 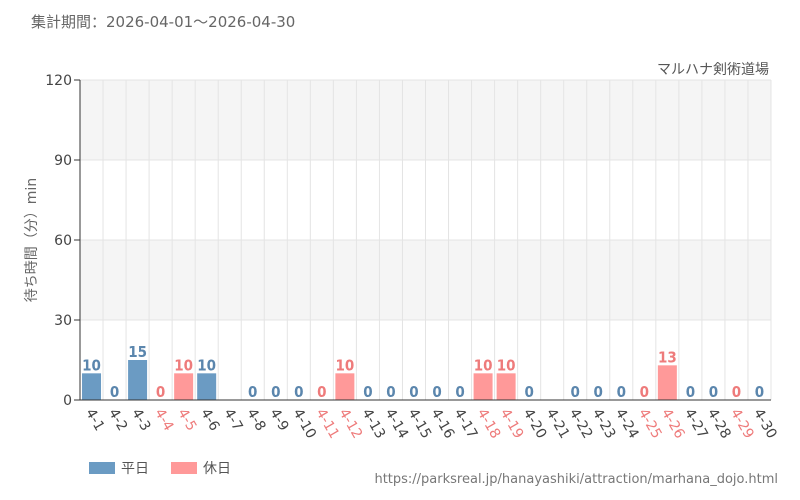 I want to click on legend: 平日 休日, so click(x=171, y=468).